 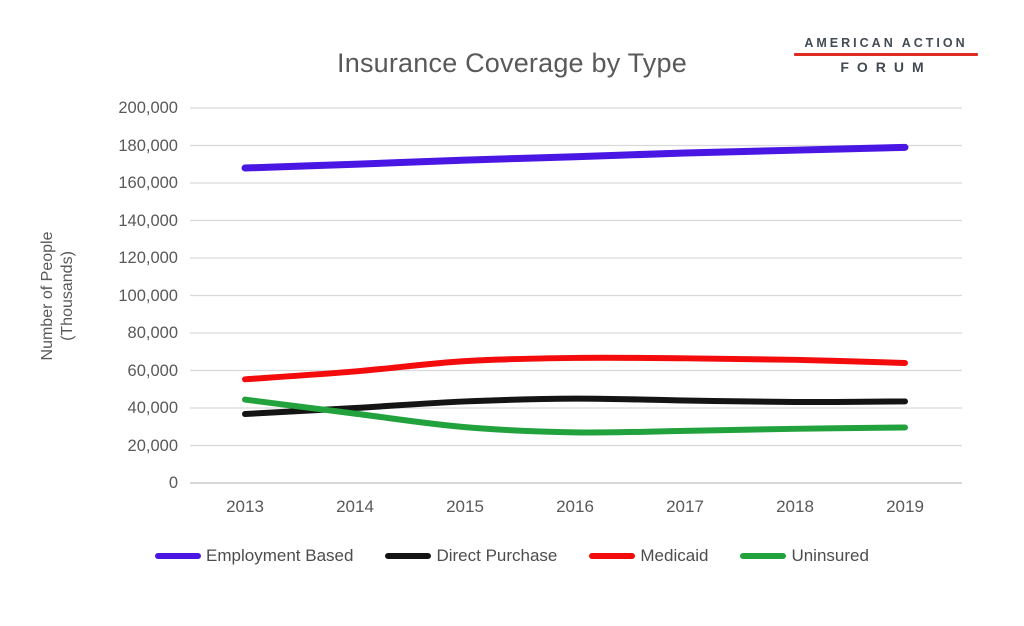 What do you see at coordinates (152, 408) in the screenshot?
I see `y-tick-label: 40,000` at bounding box center [152, 408].